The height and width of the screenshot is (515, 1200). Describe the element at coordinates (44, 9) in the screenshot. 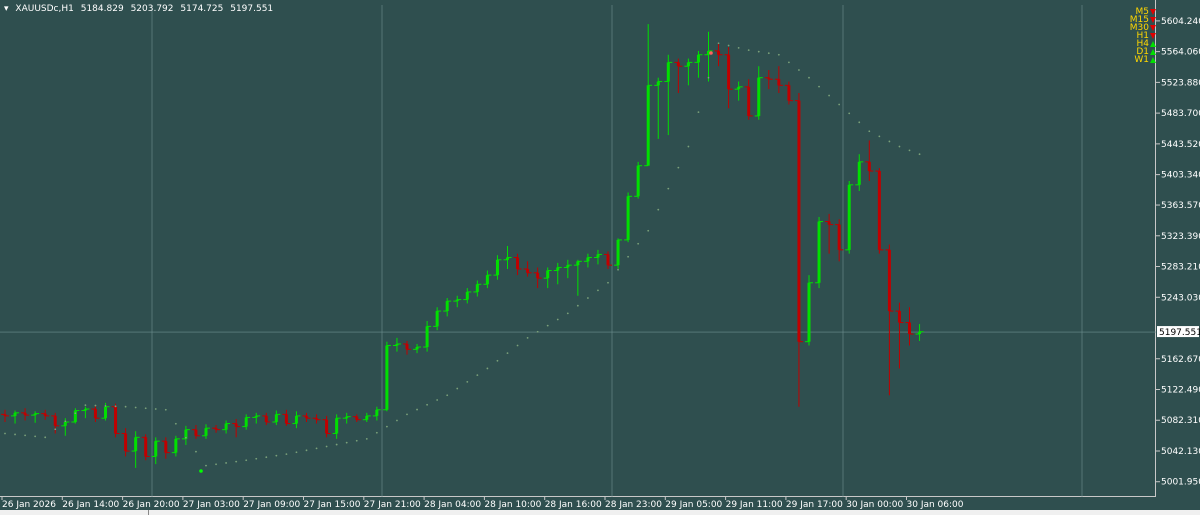

I see `symbol-label: XAUUSDc,H1` at that location.